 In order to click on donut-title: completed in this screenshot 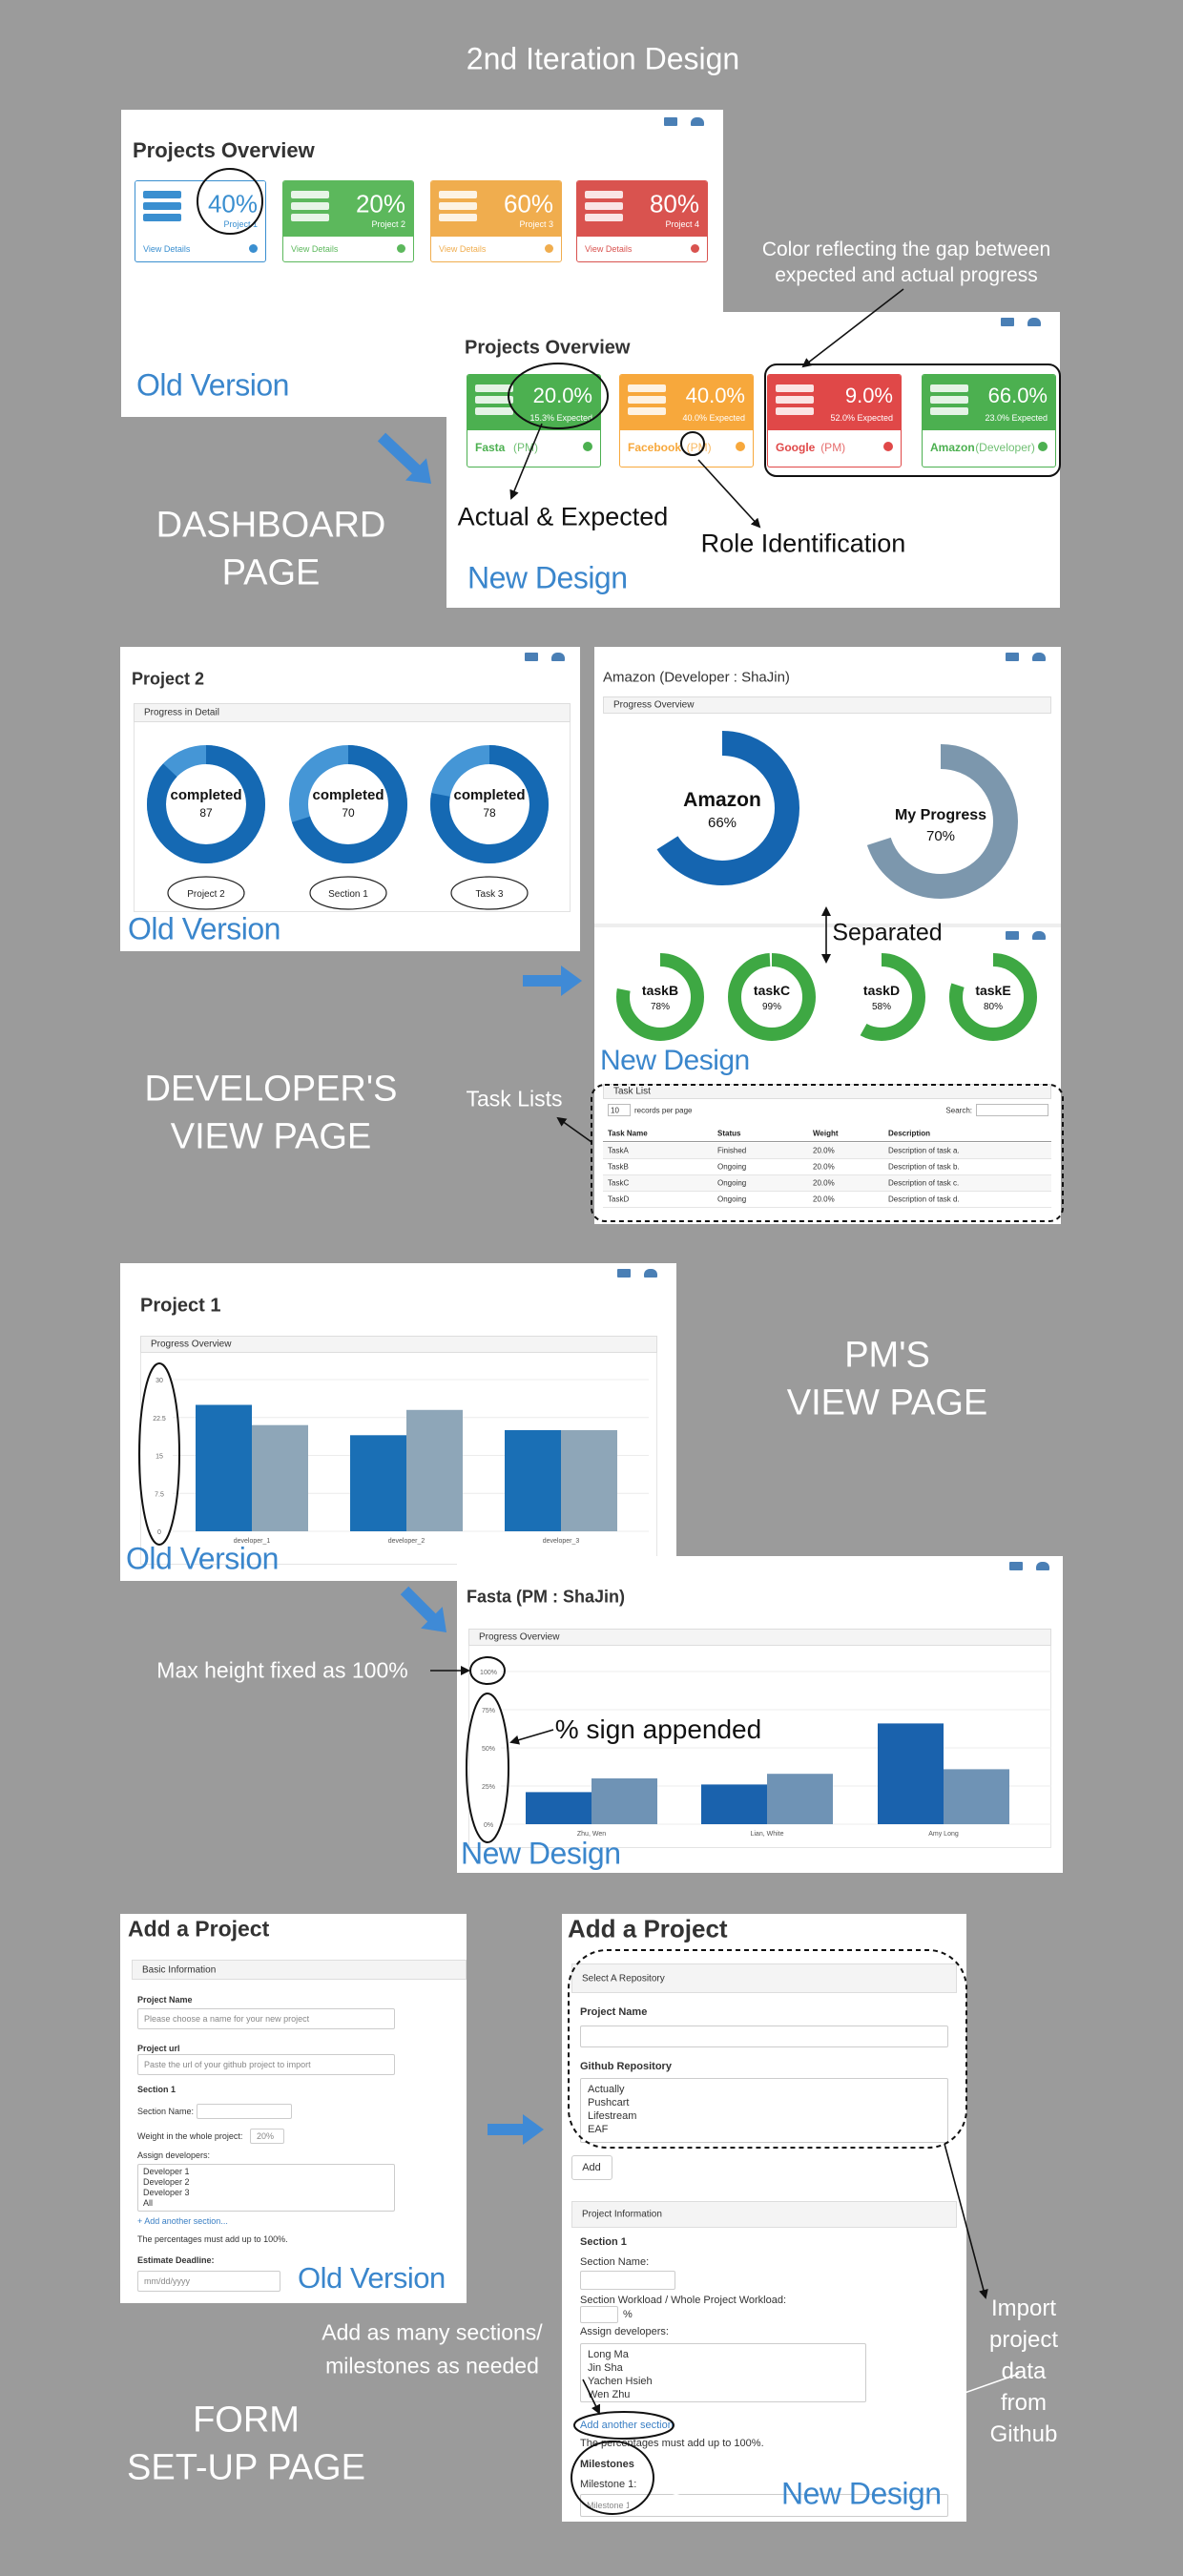, I will do `click(489, 795)`.